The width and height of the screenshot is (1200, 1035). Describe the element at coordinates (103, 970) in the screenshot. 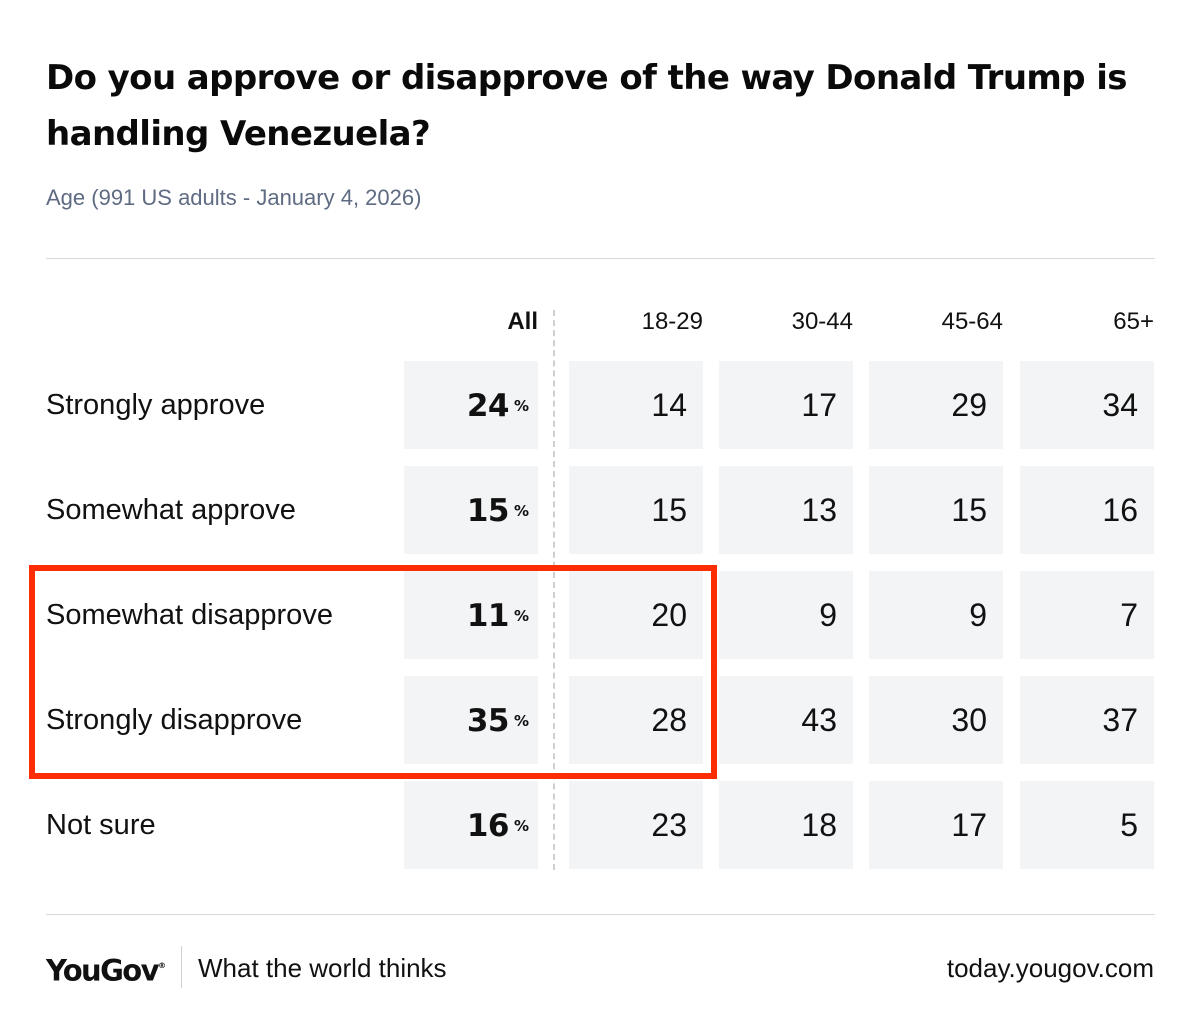

I see `brand-name: YouGov` at that location.